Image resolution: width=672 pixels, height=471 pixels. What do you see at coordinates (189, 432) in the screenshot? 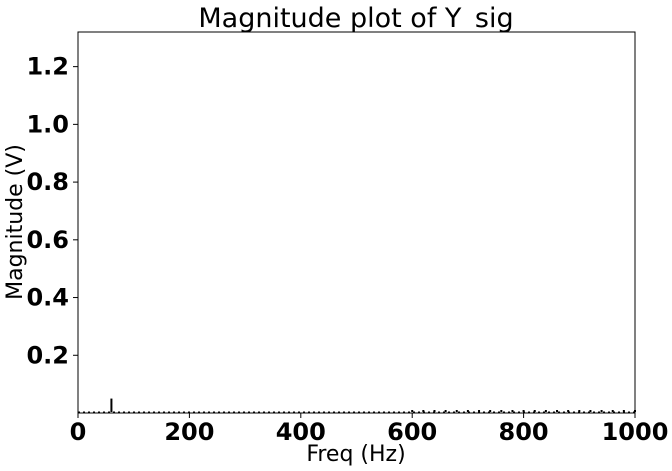
I see `x-tick-label: 200` at bounding box center [189, 432].